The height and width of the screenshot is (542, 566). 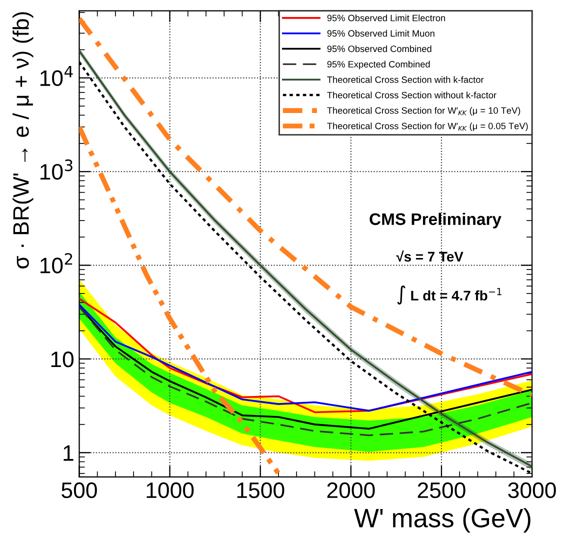 What do you see at coordinates (380, 33) in the screenshot?
I see `legend-label: 95% Observed Limit Muon` at bounding box center [380, 33].